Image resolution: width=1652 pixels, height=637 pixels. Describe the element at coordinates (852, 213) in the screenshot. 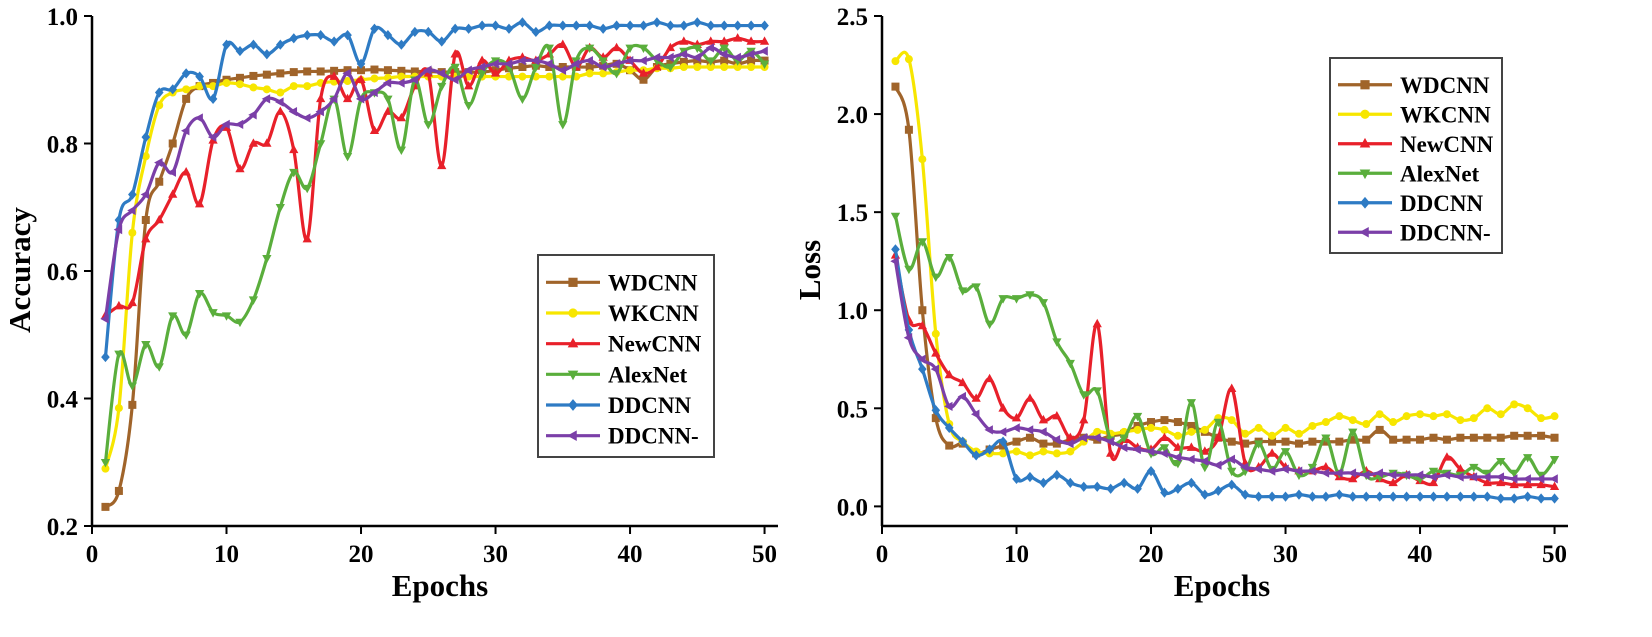

I see `loss-y-tick-label: 1.5` at that location.